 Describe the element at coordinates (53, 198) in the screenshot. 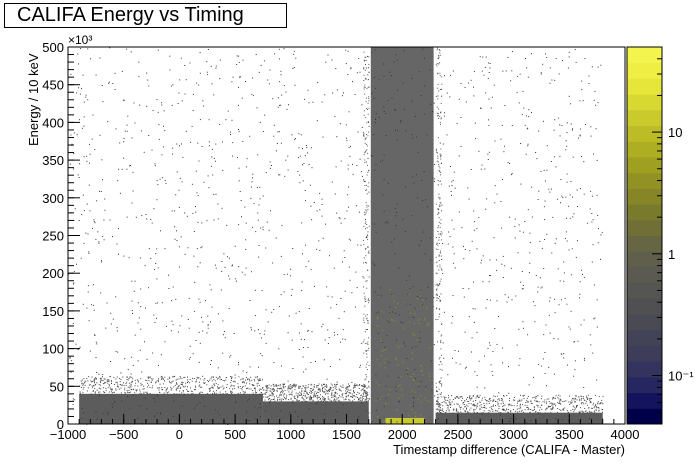

I see `y-tick-label: 300` at that location.